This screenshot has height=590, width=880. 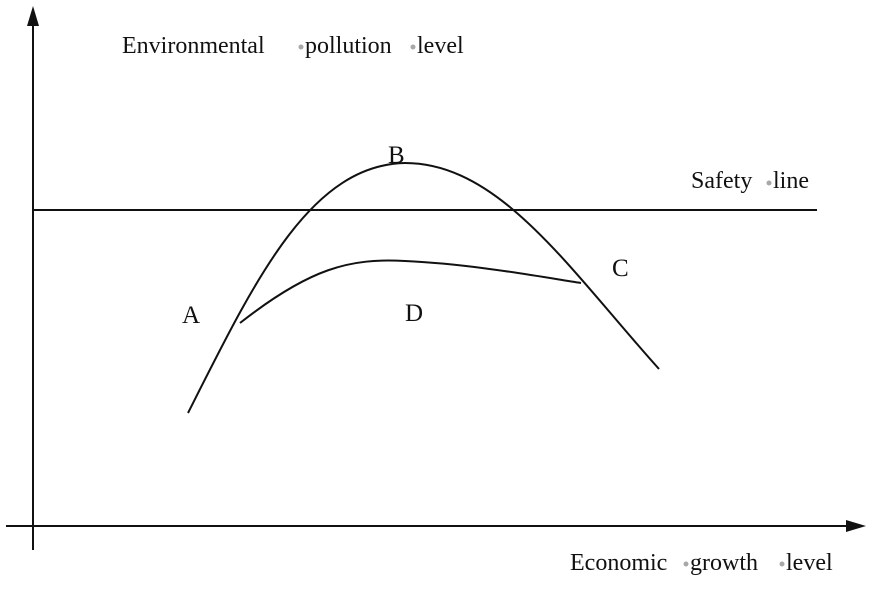 I want to click on safety-line-label: Safety, so click(x=721, y=181).